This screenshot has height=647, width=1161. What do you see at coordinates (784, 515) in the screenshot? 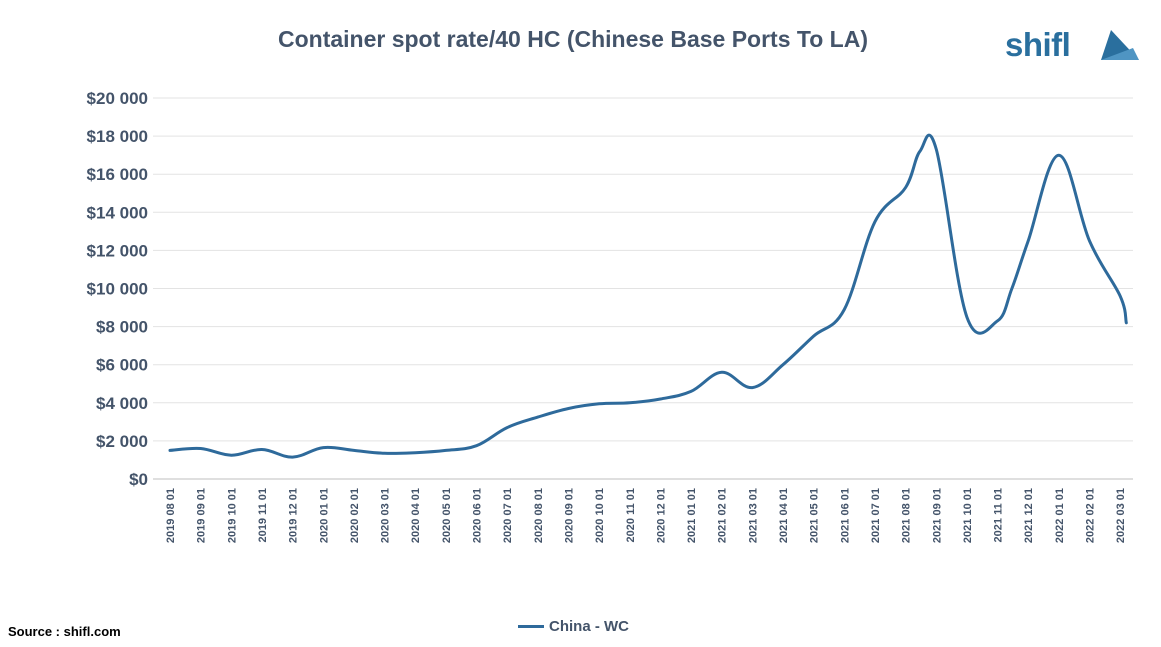
I see `x-tick-label-2021-04-01: 2021 04 01` at bounding box center [784, 515].